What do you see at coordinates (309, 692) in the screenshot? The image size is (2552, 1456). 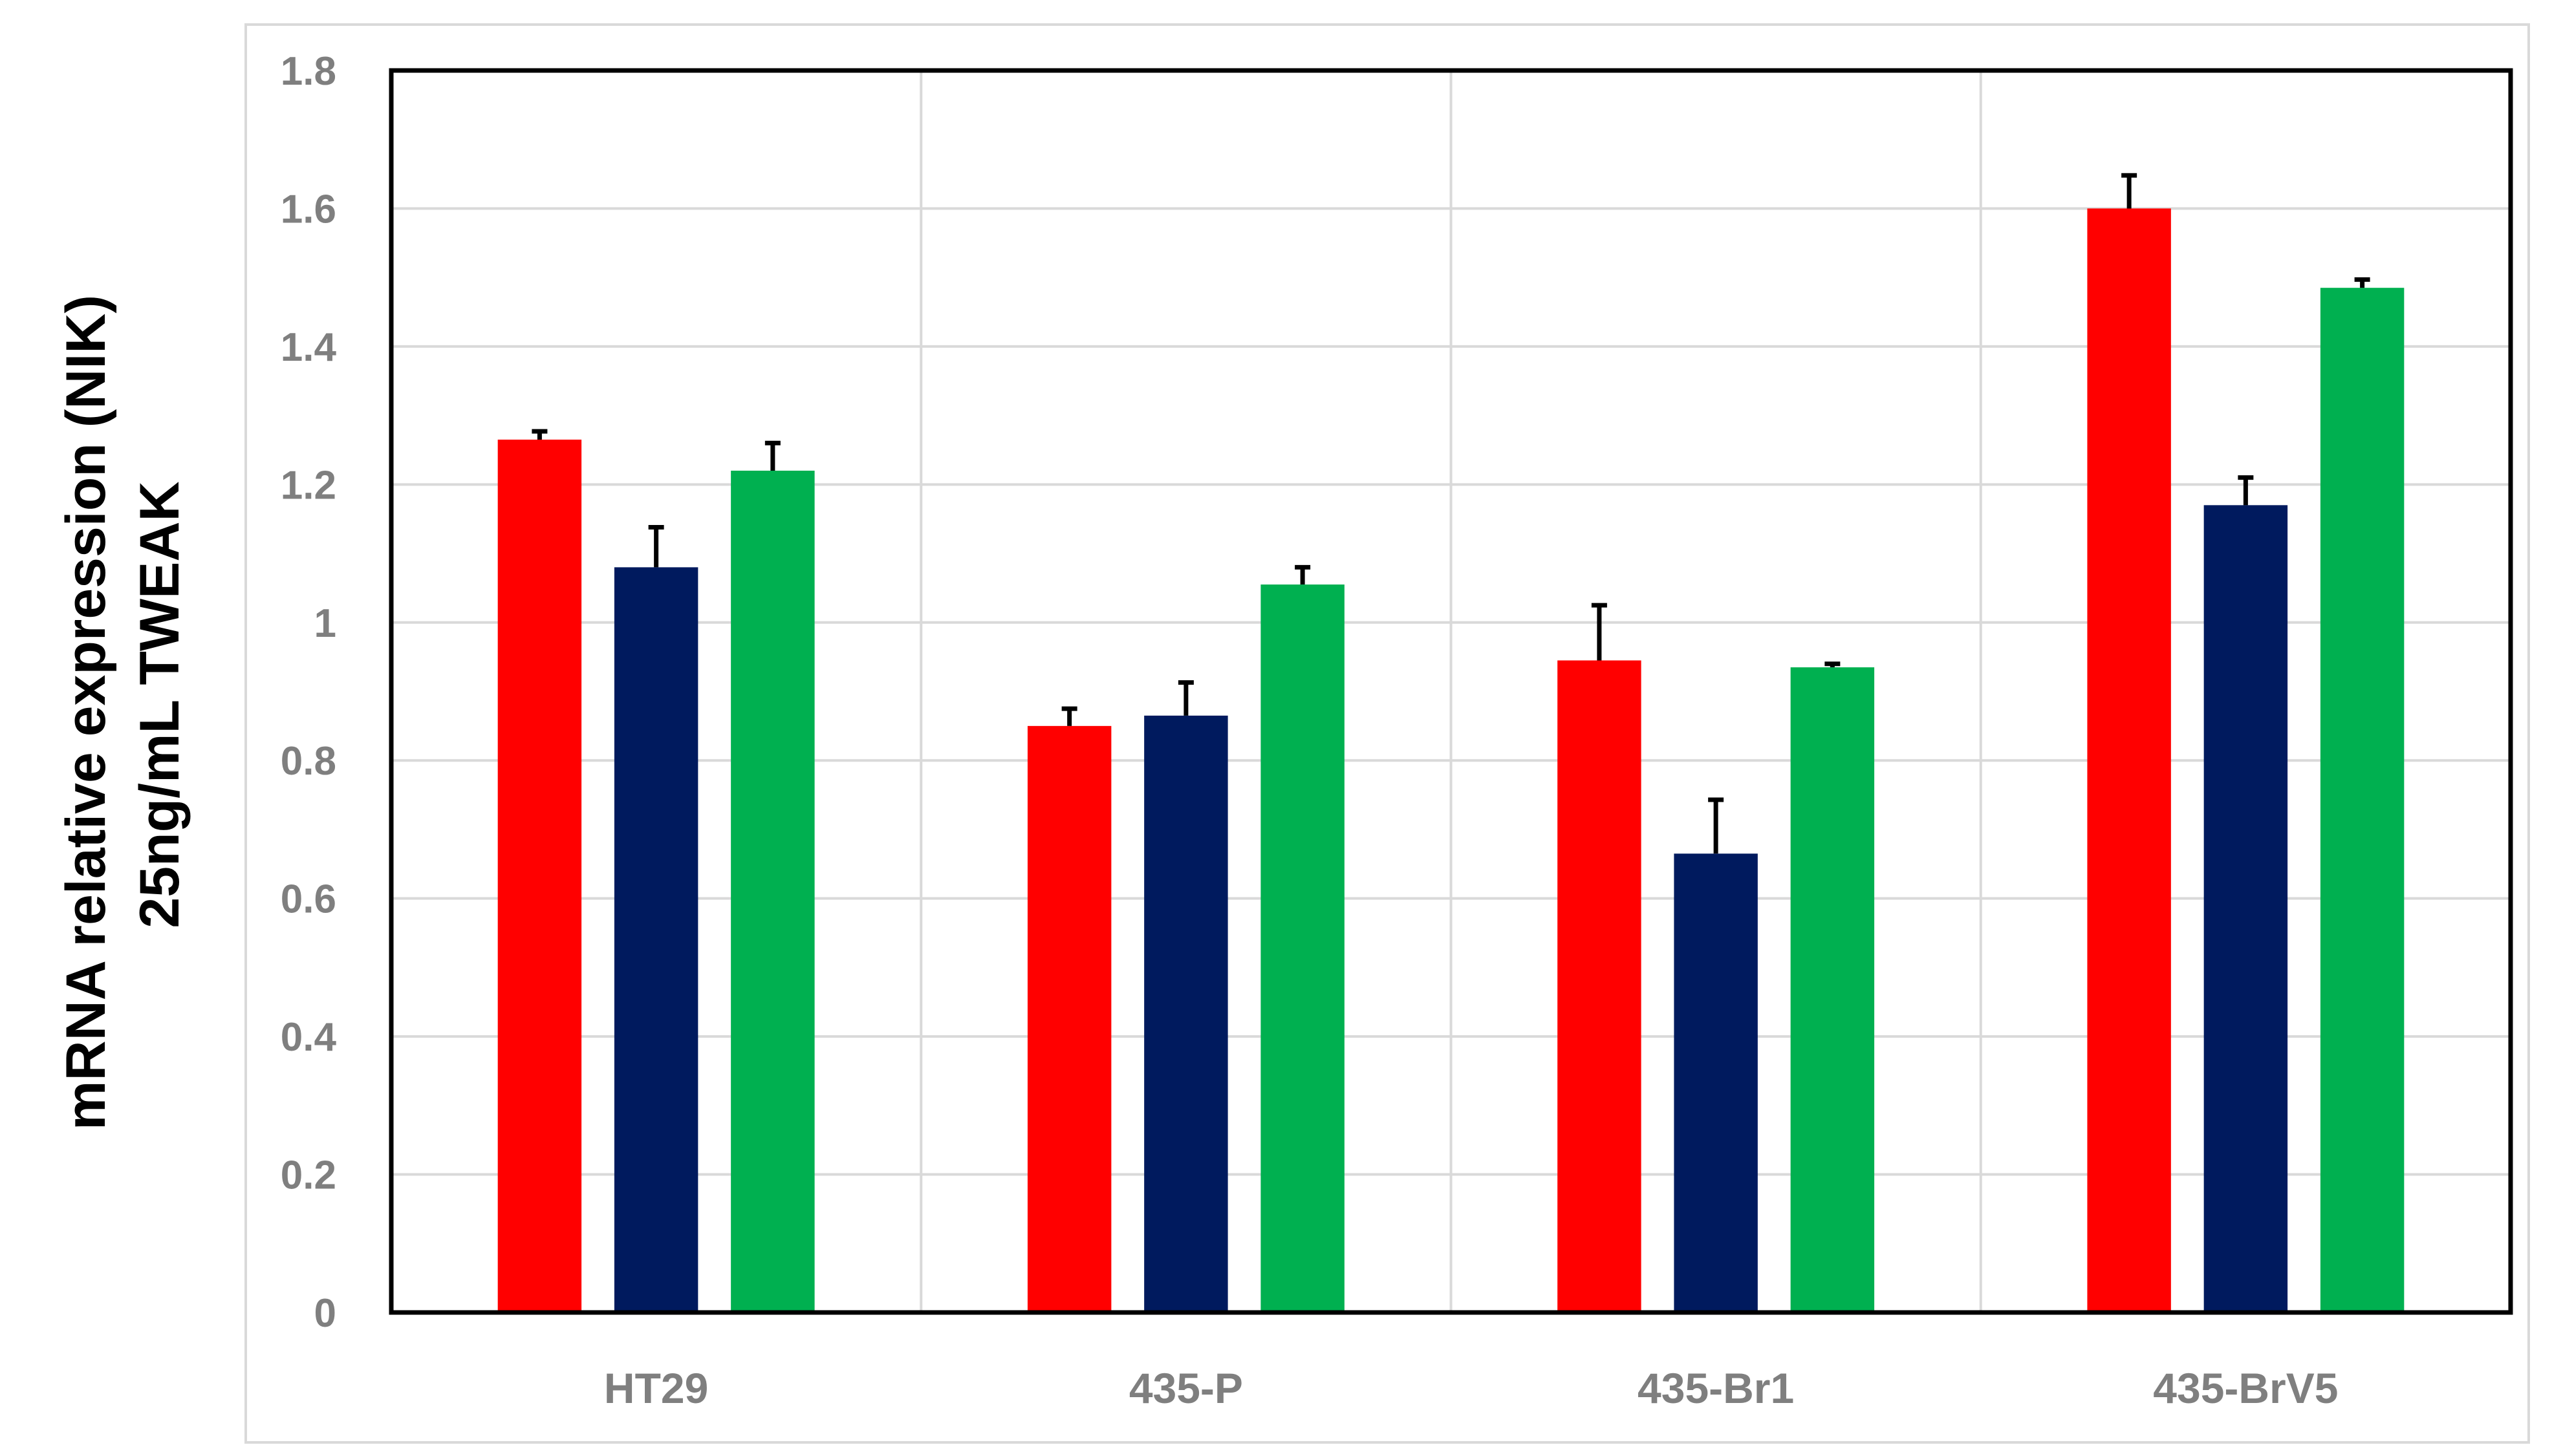 I see `y-axis-tick-labels: 0 0.2 0.4 0.6 0.8 1 1.2 1.4 1.6 1.8` at bounding box center [309, 692].